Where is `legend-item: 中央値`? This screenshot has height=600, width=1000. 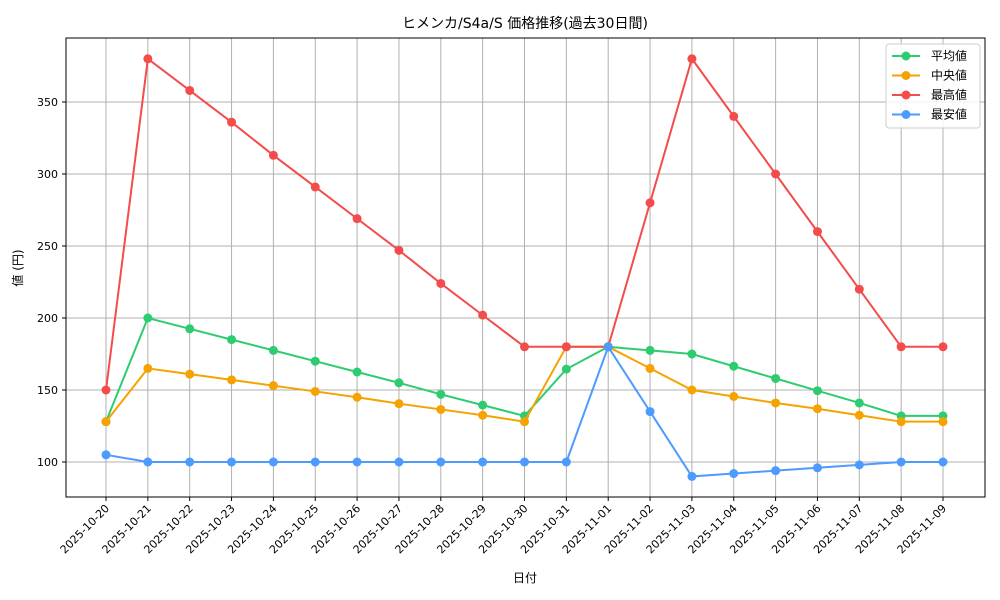 legend-item: 中央値 is located at coordinates (929, 75).